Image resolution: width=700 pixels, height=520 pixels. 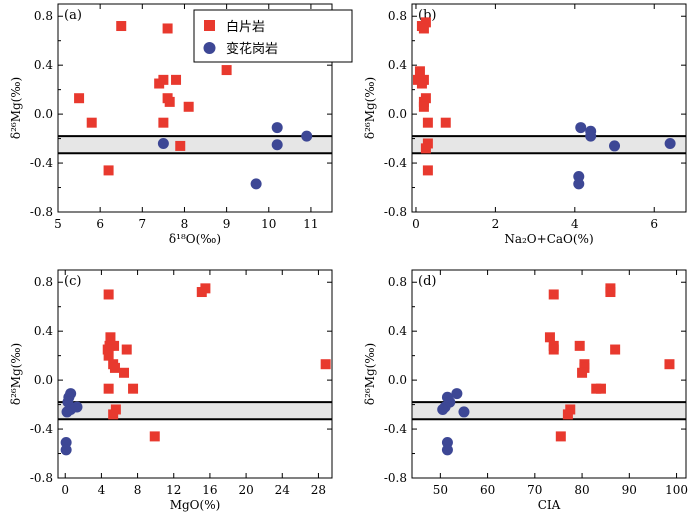 What do you see at coordinates (72, 281) in the screenshot?
I see `panel-label: (c)` at bounding box center [72, 281].